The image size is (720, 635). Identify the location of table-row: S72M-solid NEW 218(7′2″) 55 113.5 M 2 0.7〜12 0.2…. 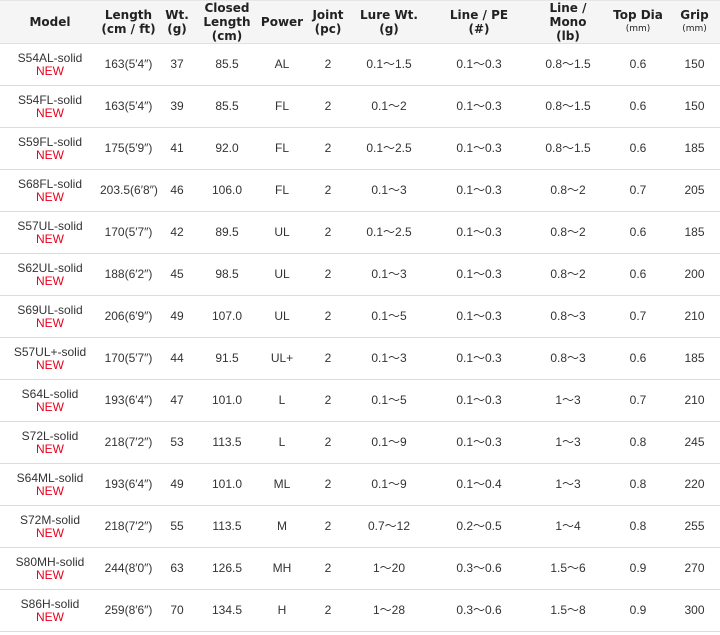
(360, 526).